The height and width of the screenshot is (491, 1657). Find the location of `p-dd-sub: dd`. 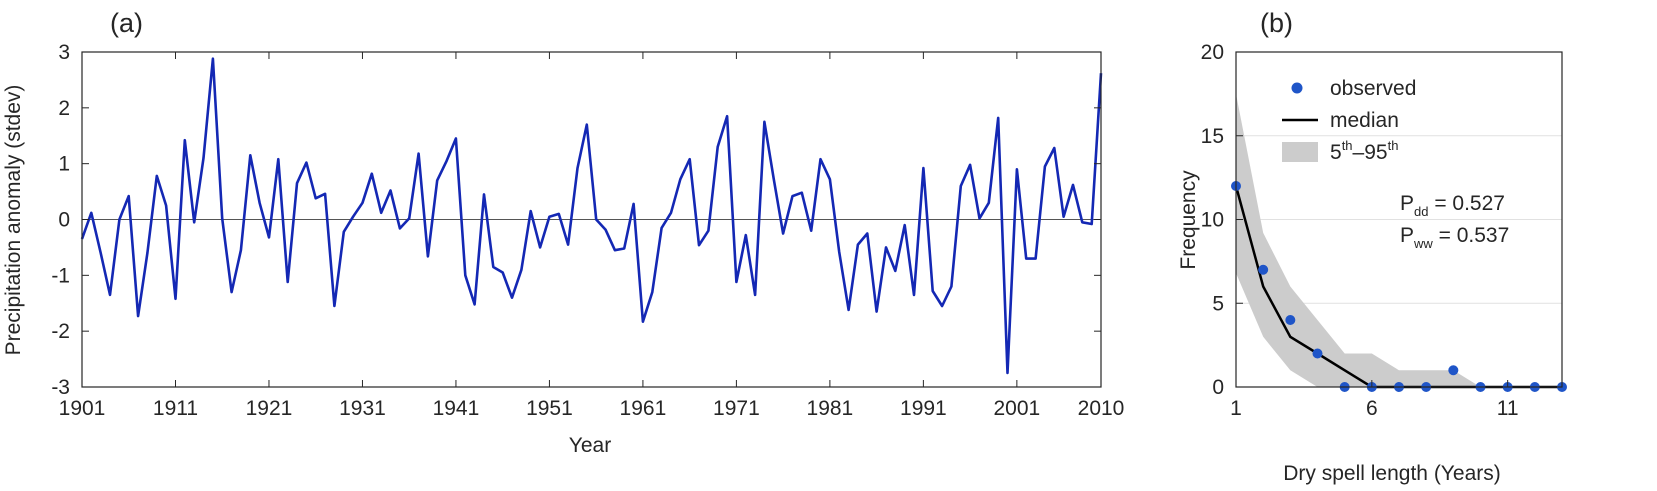

p-dd-sub: dd is located at coordinates (1421, 211).